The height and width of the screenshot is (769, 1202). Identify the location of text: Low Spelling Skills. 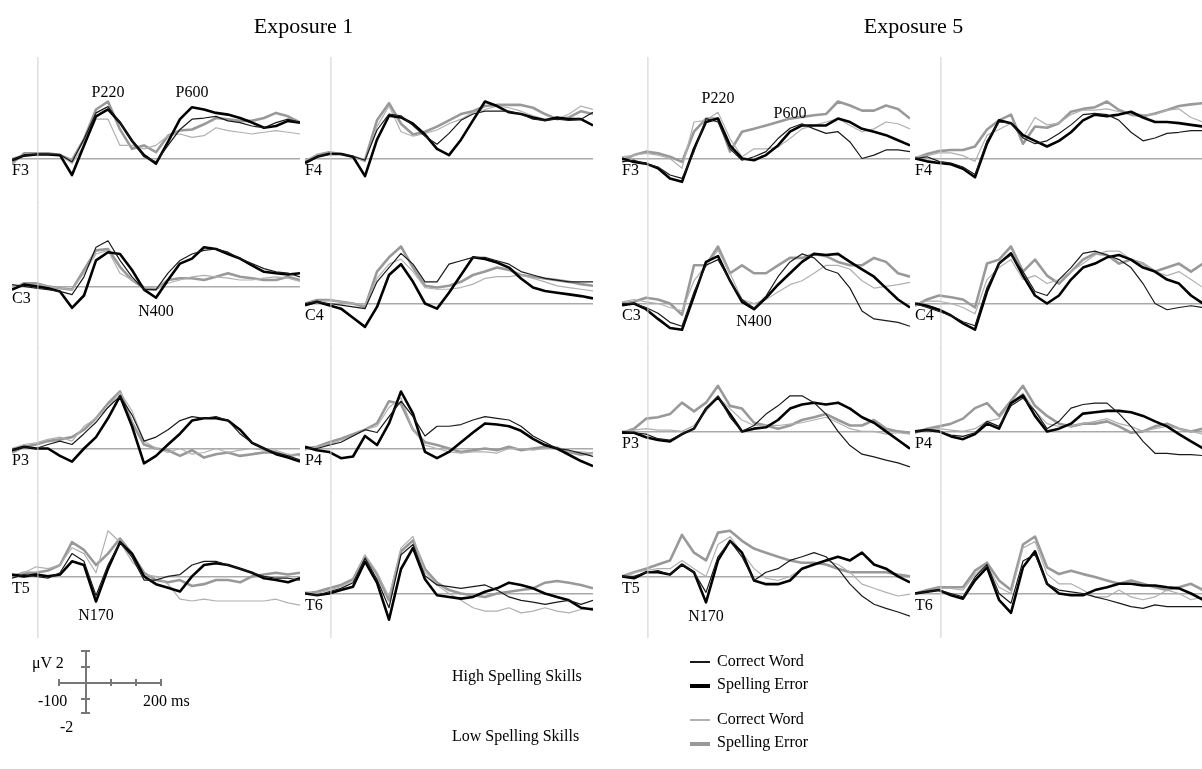
(516, 736).